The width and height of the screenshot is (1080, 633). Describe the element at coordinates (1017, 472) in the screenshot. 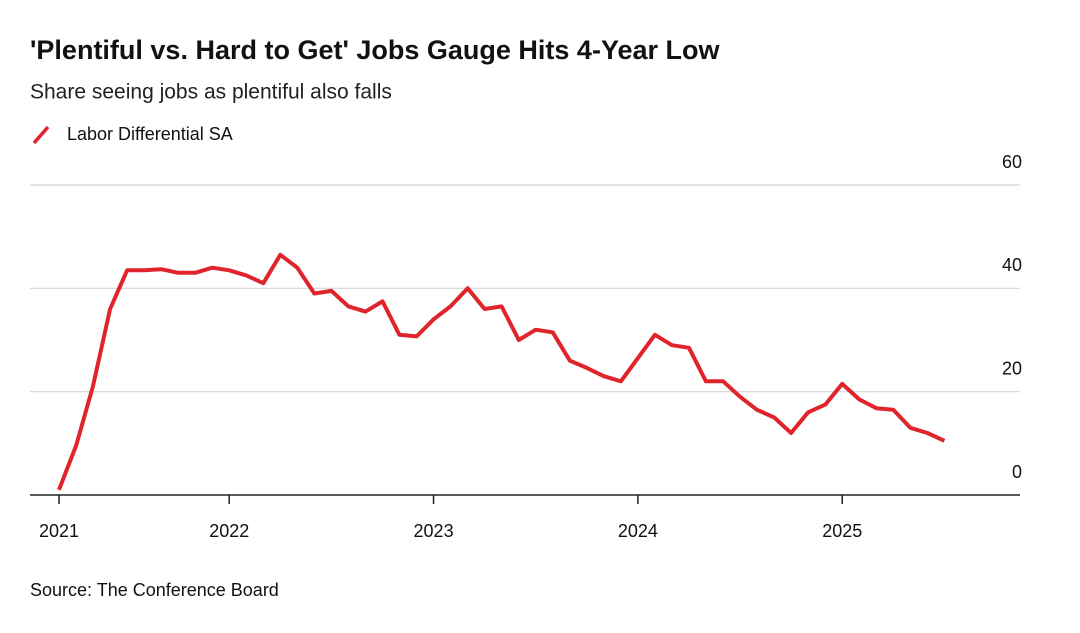

I see `y-tick-label: 0` at that location.